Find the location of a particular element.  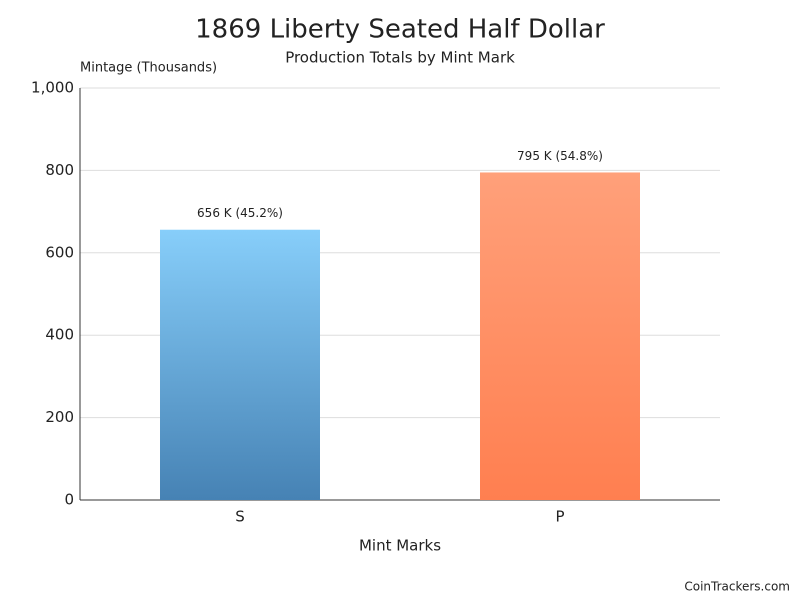

x-axis-label: Mint Marks is located at coordinates (400, 546).